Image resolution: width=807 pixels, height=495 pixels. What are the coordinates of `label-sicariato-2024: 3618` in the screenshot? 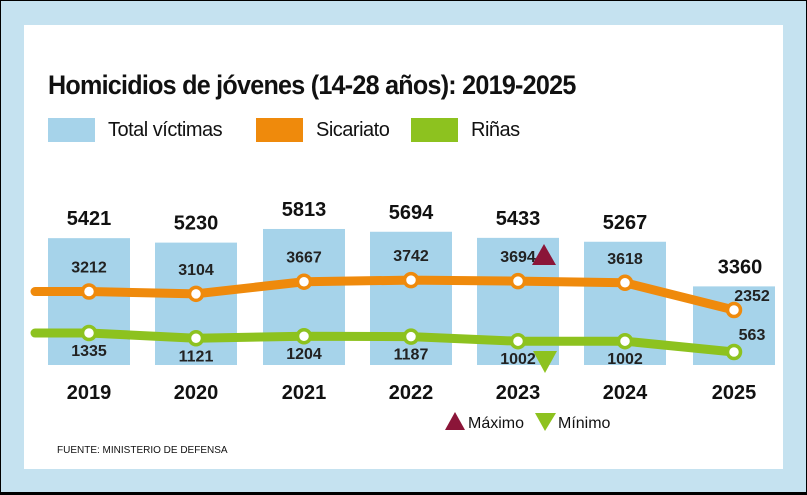 It's located at (625, 259).